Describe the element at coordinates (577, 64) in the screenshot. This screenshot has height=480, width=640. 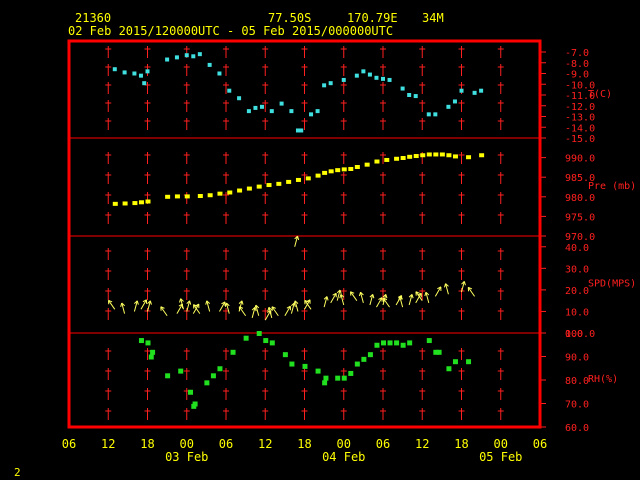
I see `y-tick-label: -8.0` at that location.